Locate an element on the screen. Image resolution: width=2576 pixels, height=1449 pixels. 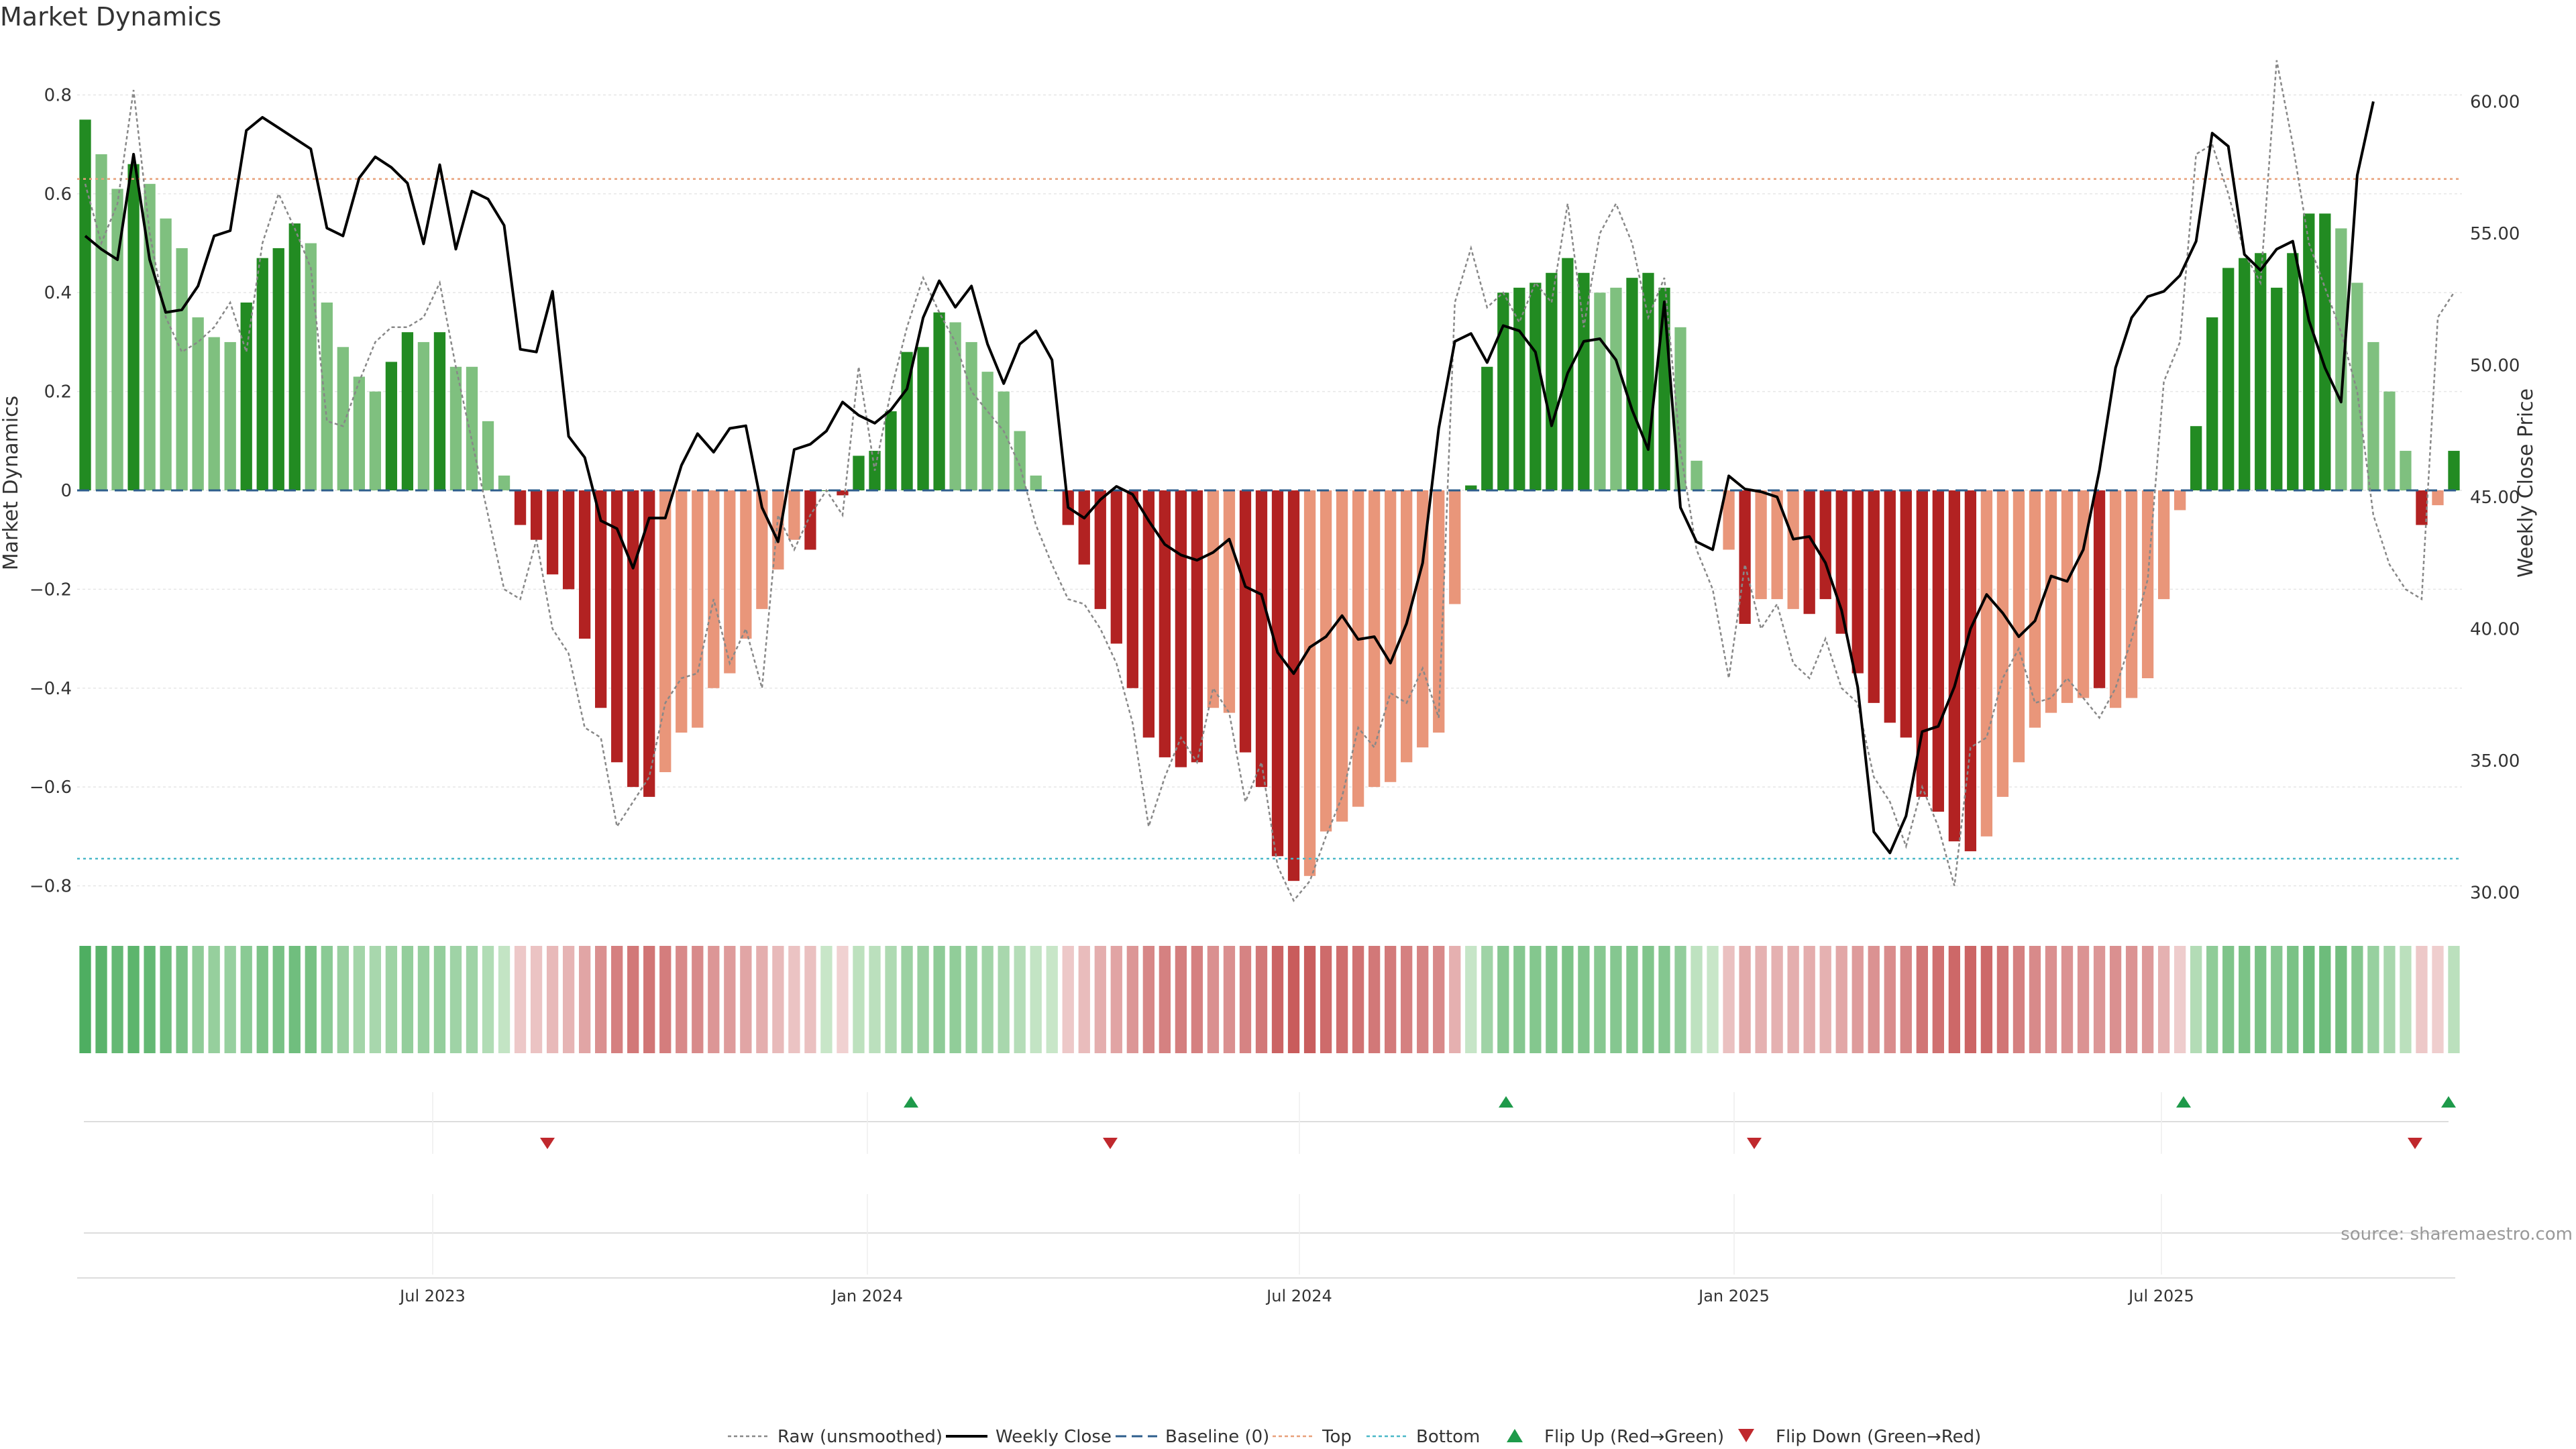
legend-item: Raw (unsmoothed) is located at coordinates (835, 1437).